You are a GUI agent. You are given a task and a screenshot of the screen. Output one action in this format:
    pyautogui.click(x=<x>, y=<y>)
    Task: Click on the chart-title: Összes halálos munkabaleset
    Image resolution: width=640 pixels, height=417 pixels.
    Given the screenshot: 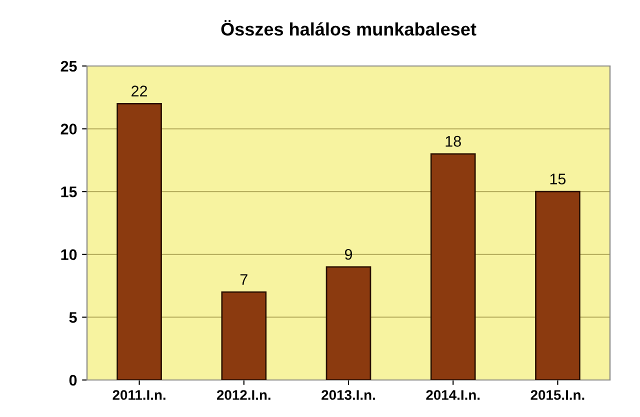 What is the action you would take?
    pyautogui.click(x=348, y=28)
    